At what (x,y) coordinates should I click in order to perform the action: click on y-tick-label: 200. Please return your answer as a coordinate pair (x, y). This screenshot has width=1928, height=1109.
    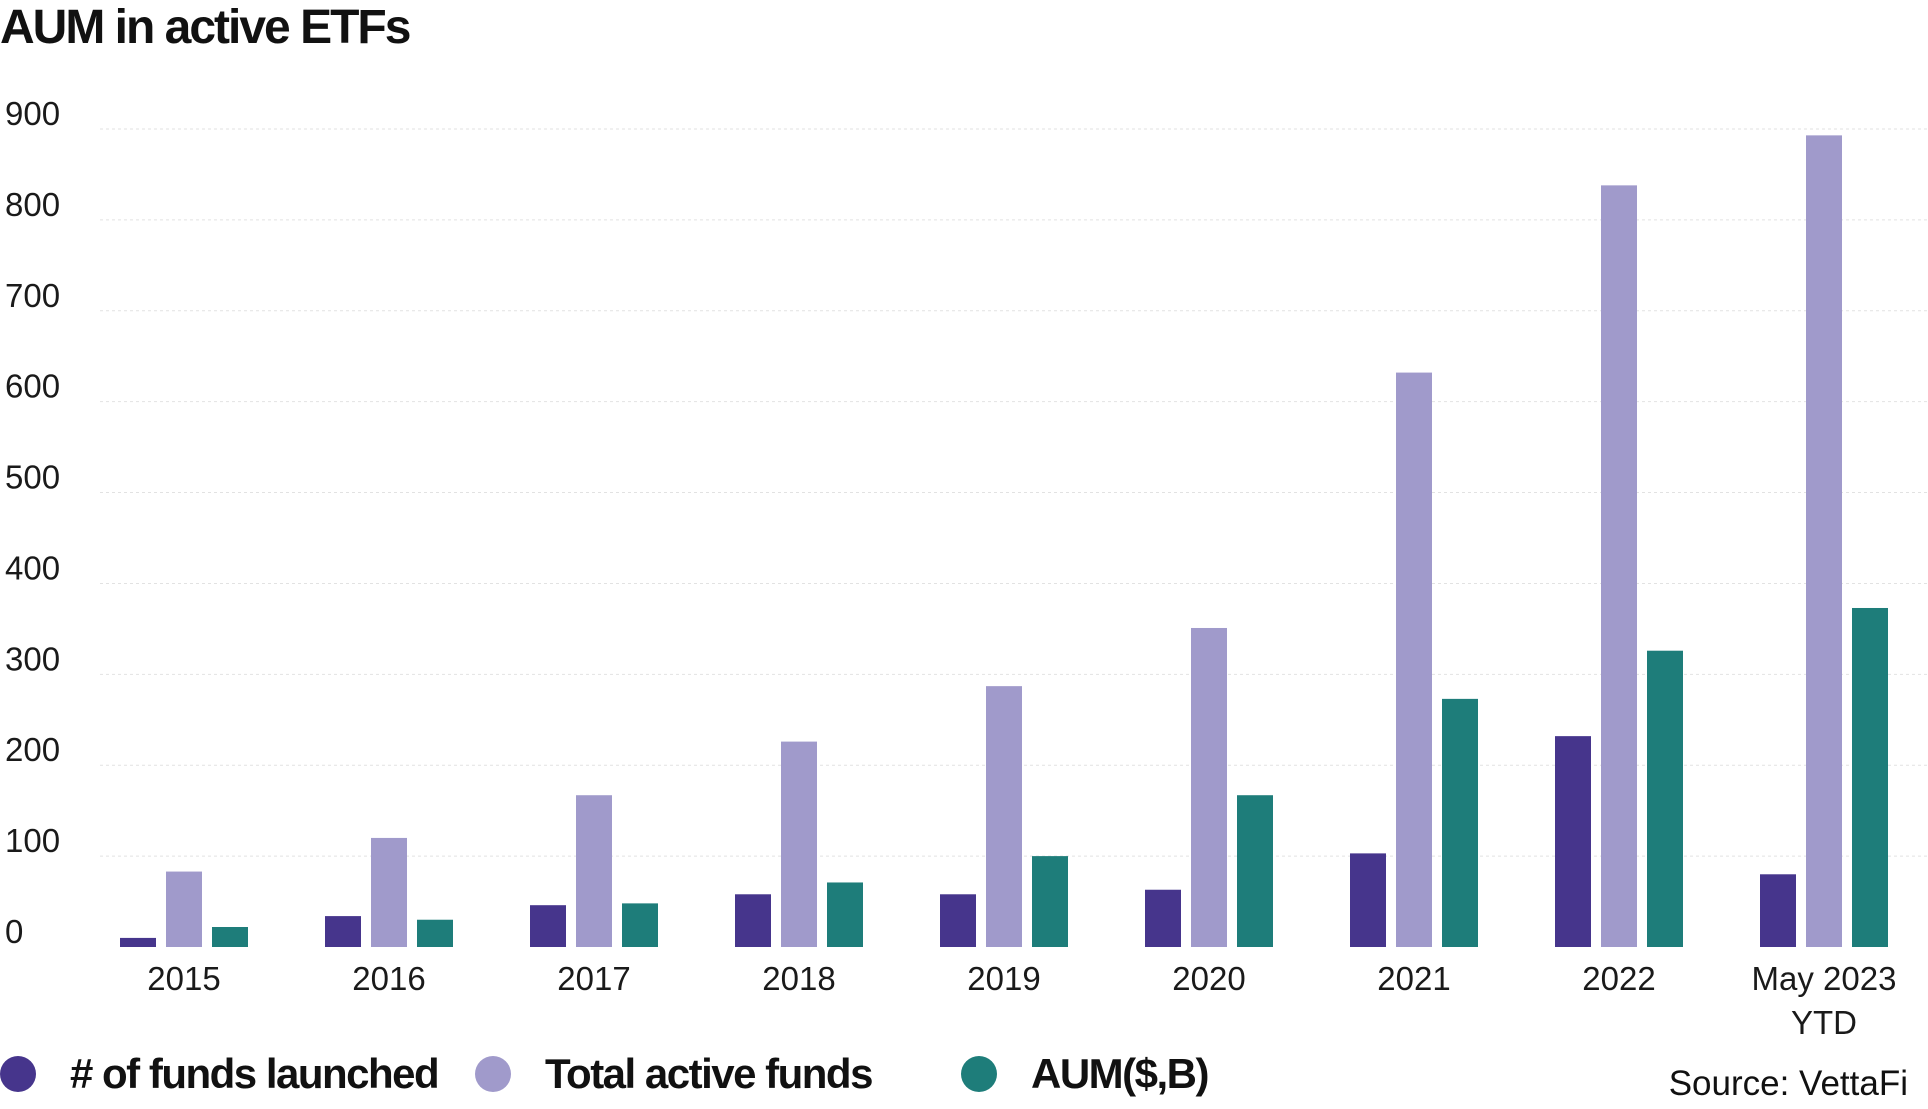
    Looking at the image, I should click on (32, 749).